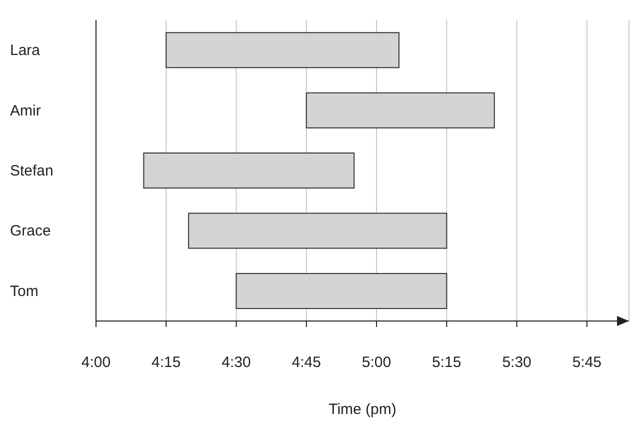  Describe the element at coordinates (306, 362) in the screenshot. I see `x-tick-label: 4:45` at that location.